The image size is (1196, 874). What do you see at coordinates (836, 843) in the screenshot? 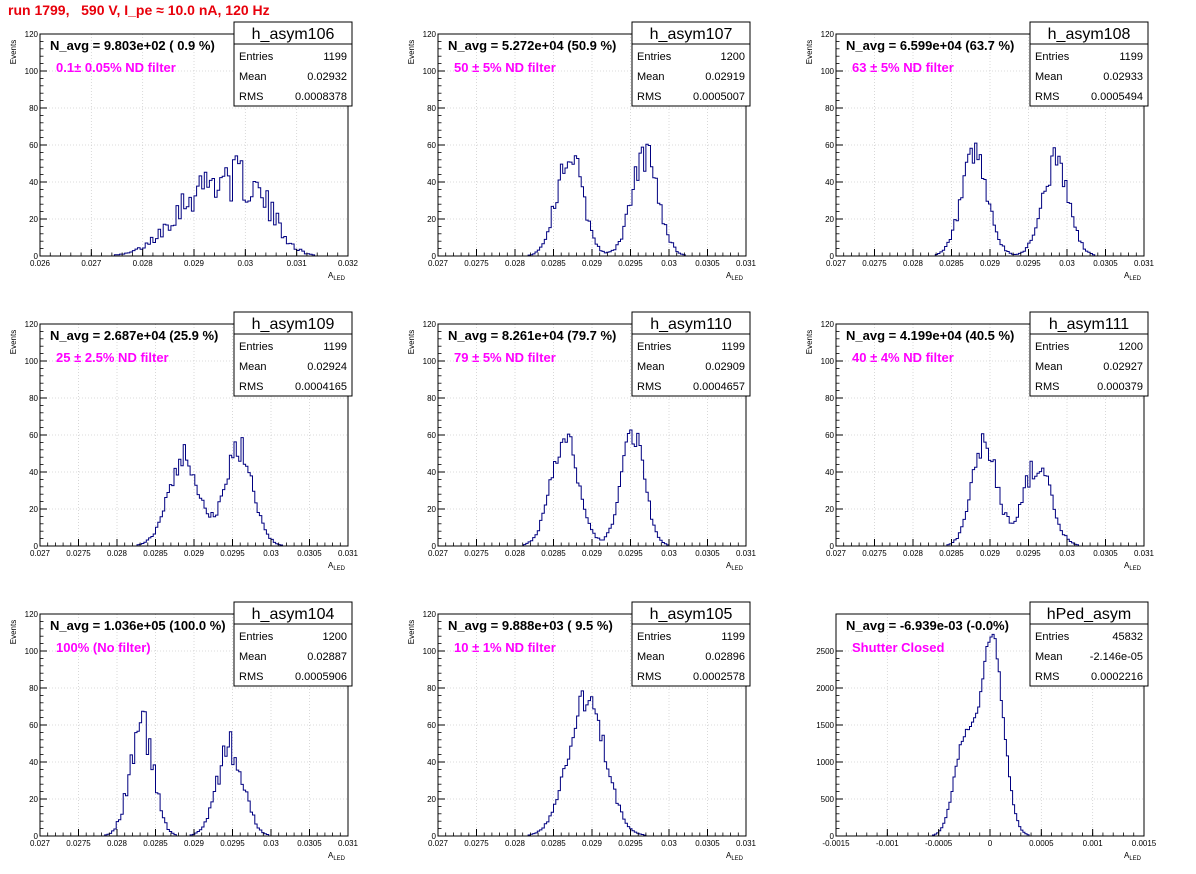
I see `x-tick-label: -0.0015` at bounding box center [836, 843].